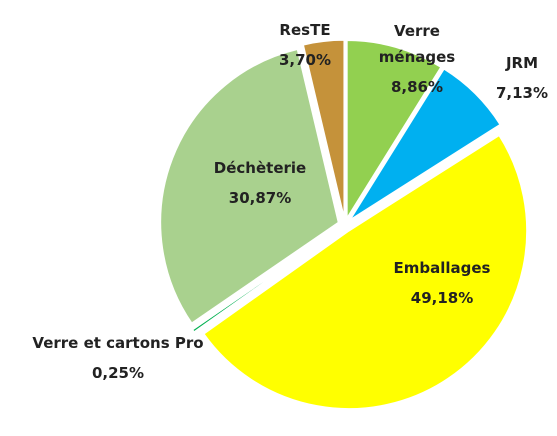 This screenshot has height=436, width=557. Describe the element at coordinates (442, 268) in the screenshot. I see `slice-label: Emballages` at that location.